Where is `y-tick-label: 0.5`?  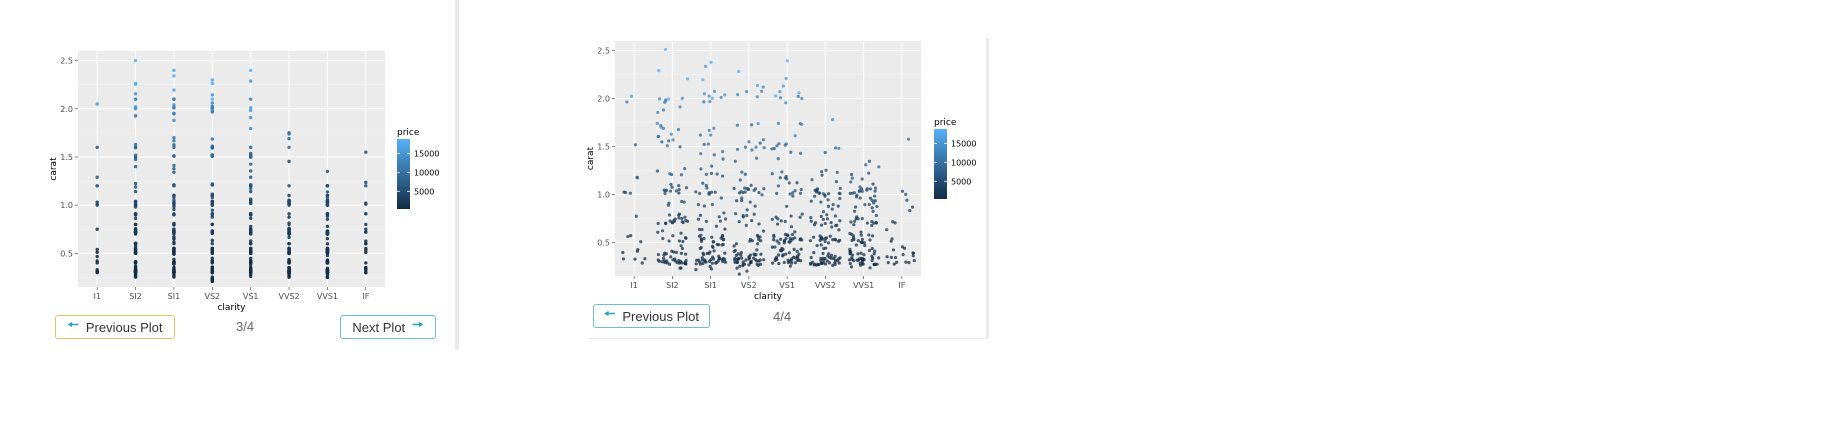
y-tick-label: 0.5 is located at coordinates (66, 253).